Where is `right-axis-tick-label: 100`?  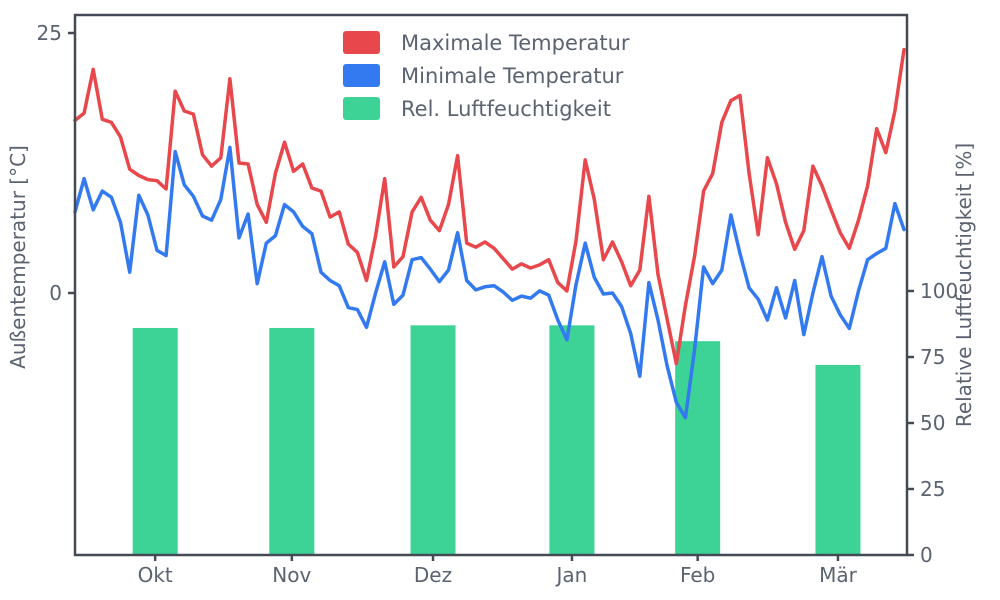 right-axis-tick-label: 100 is located at coordinates (939, 291).